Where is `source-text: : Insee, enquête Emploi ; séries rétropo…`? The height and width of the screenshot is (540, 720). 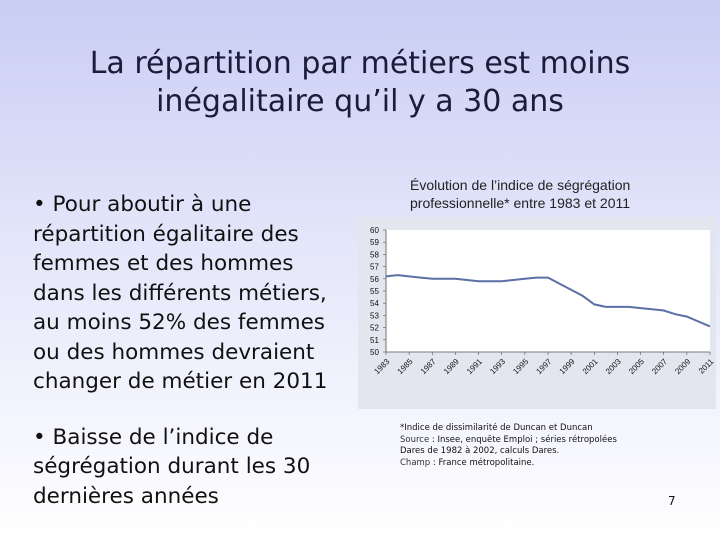 source-text: : Insee, enquête Emploi ; séries rétropo… is located at coordinates (523, 439).